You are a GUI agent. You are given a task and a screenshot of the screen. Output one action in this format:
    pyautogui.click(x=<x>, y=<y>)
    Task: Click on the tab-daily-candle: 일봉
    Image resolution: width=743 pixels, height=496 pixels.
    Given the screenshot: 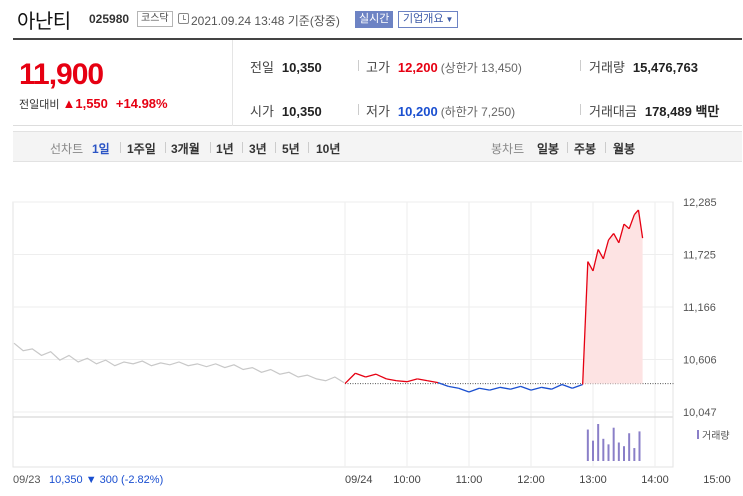 What is the action you would take?
    pyautogui.click(x=548, y=149)
    